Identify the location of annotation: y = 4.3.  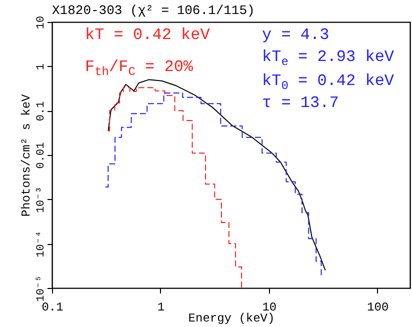
(296, 35).